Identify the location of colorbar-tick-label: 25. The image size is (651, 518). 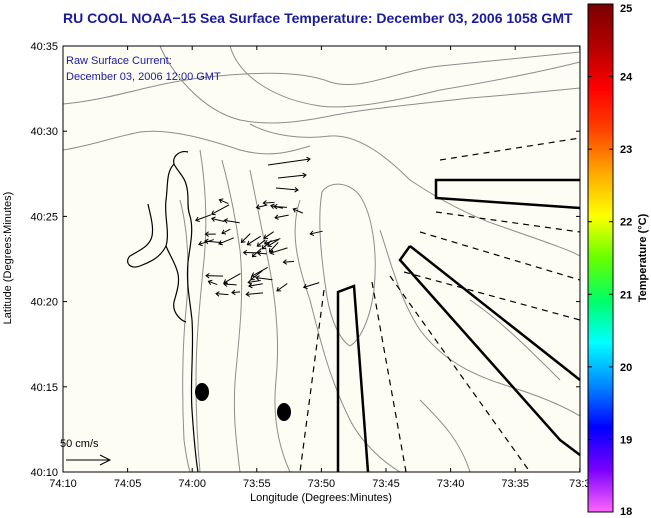
(626, 9).